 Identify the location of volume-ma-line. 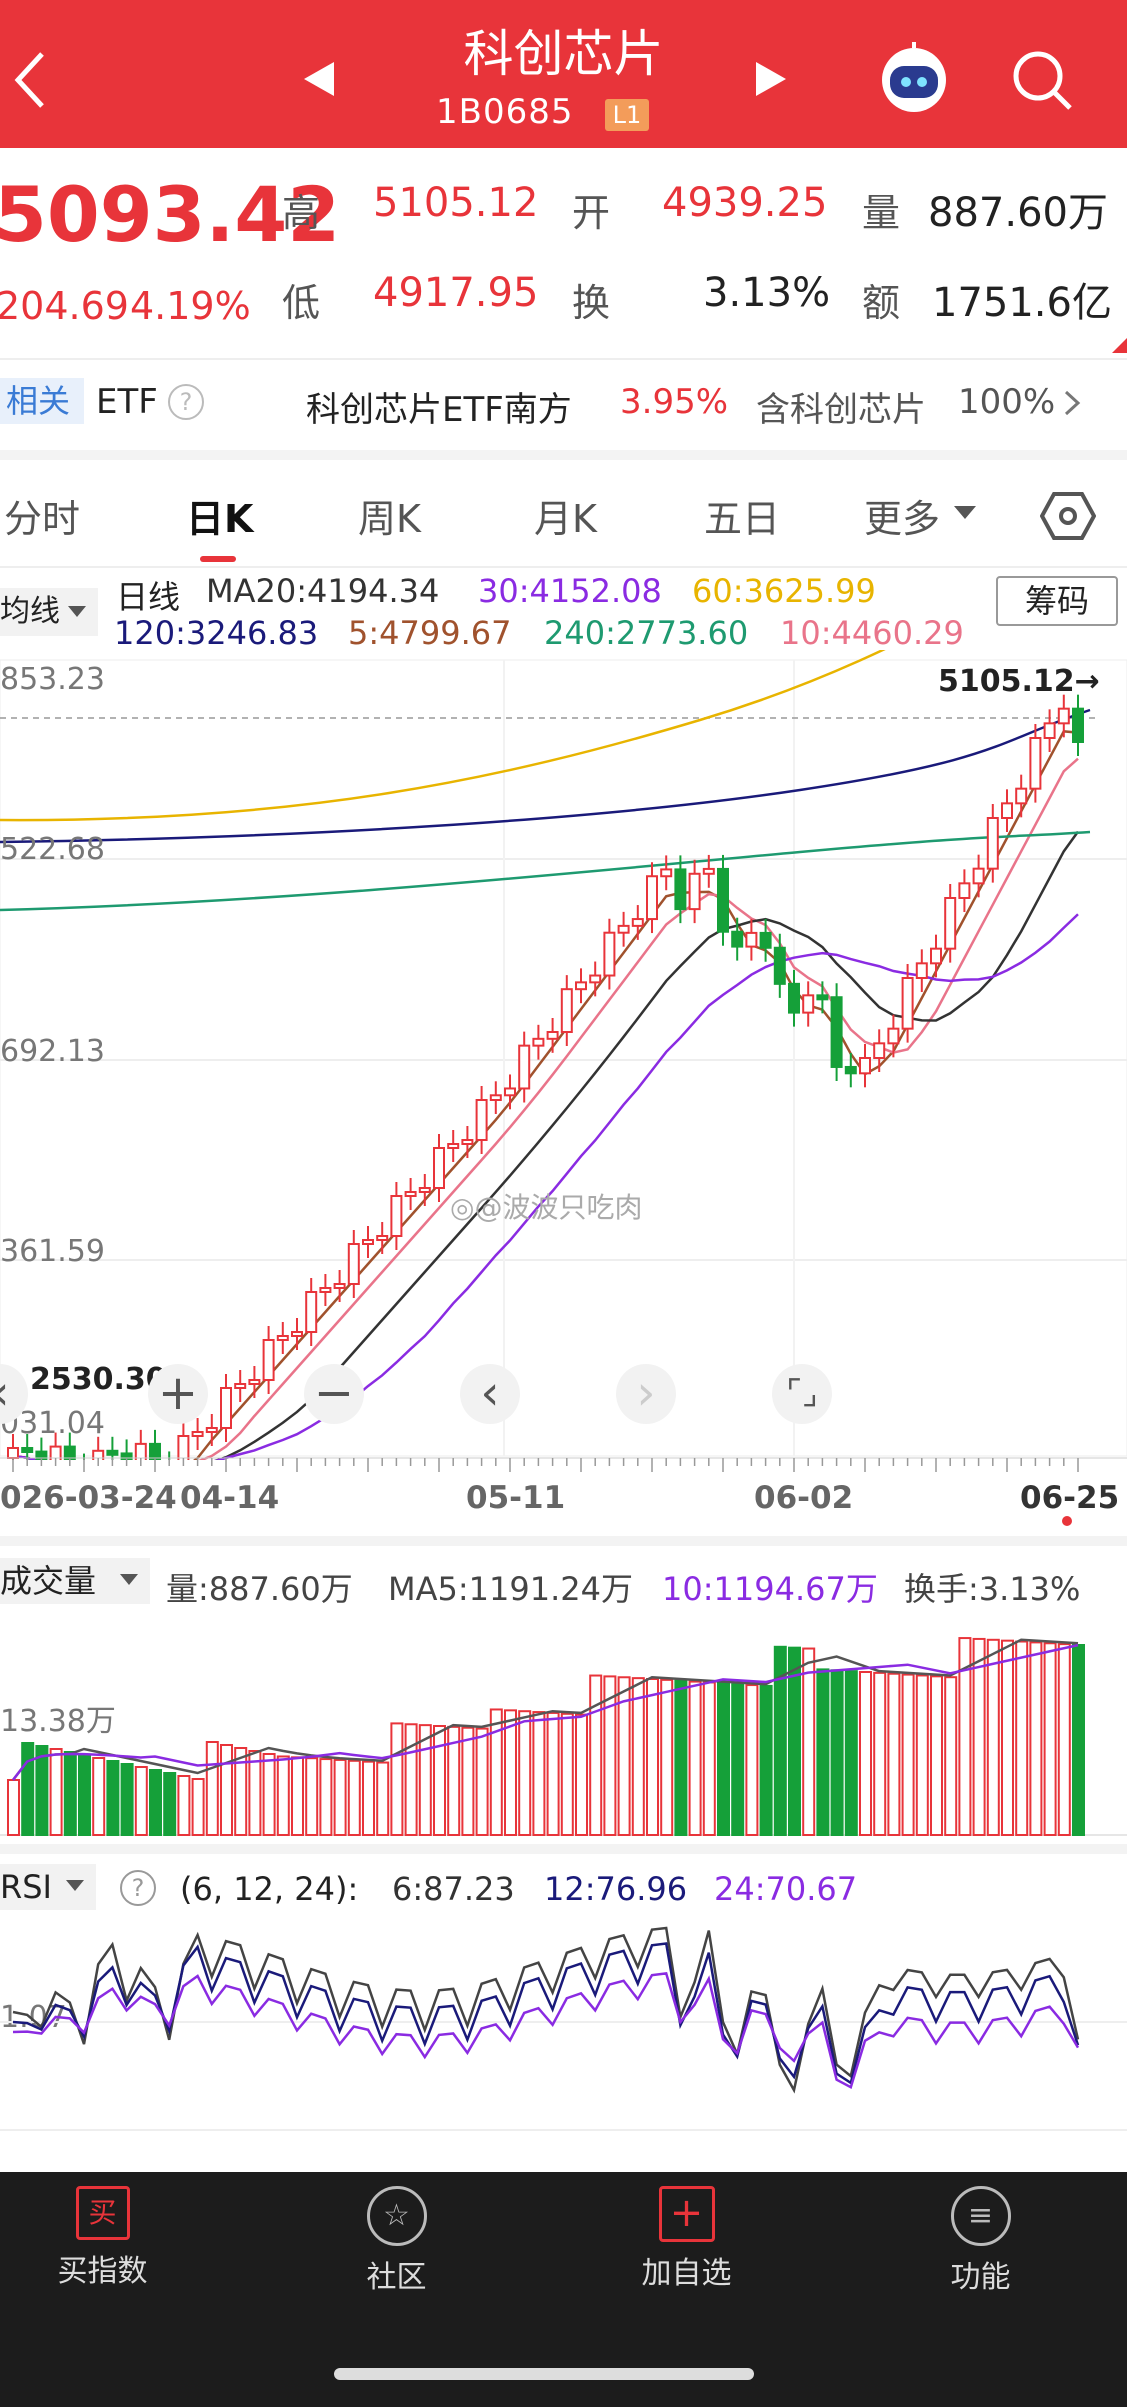
(545, 1712).